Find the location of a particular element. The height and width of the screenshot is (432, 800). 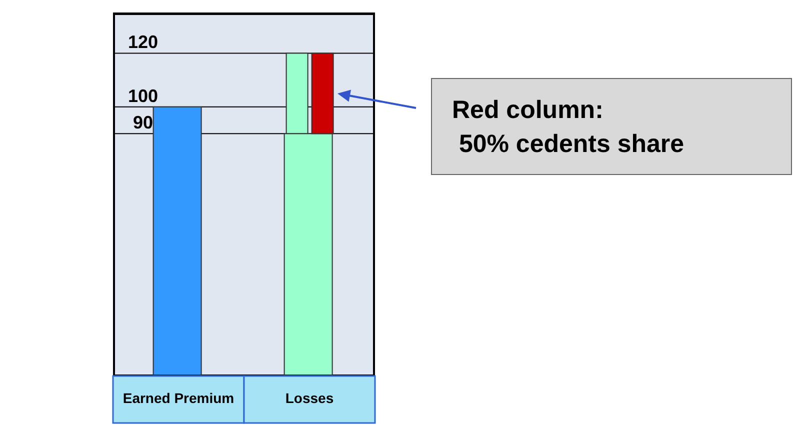

text: Red column: 50% cedents share is located at coordinates (611, 126).